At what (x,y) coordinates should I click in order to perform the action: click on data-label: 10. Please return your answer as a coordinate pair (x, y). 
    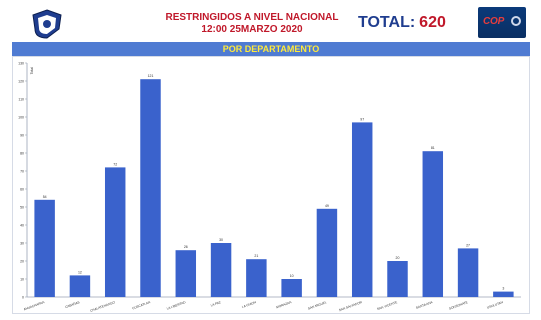
    Looking at the image, I should click on (292, 276).